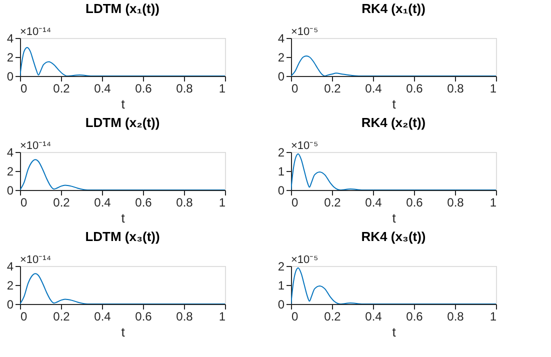 The height and width of the screenshot is (357, 551). Describe the element at coordinates (393, 122) in the screenshot. I see `chart-title: RK4 (x₂(t))` at that location.